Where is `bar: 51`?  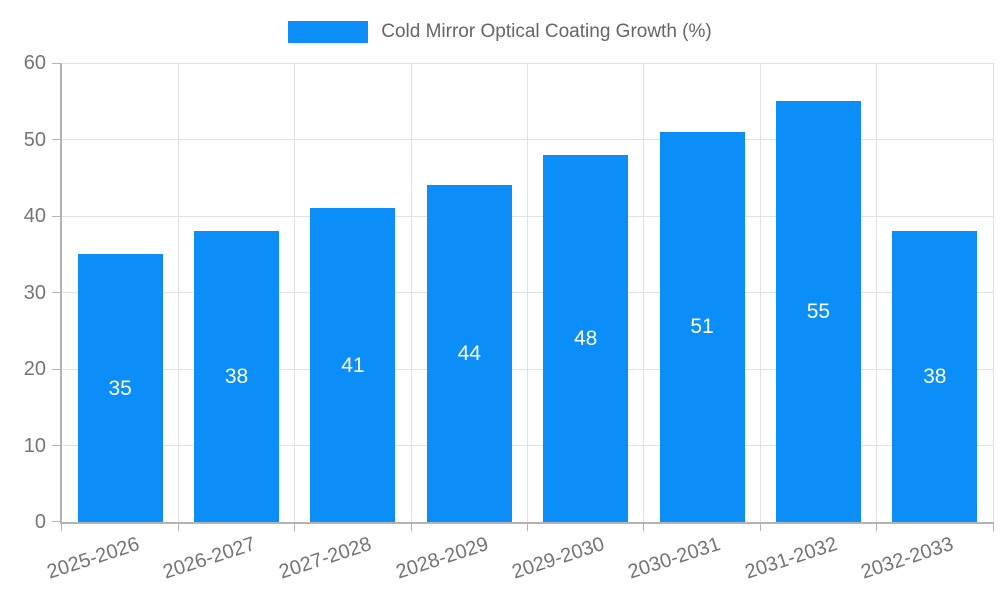 bar: 51 is located at coordinates (702, 326).